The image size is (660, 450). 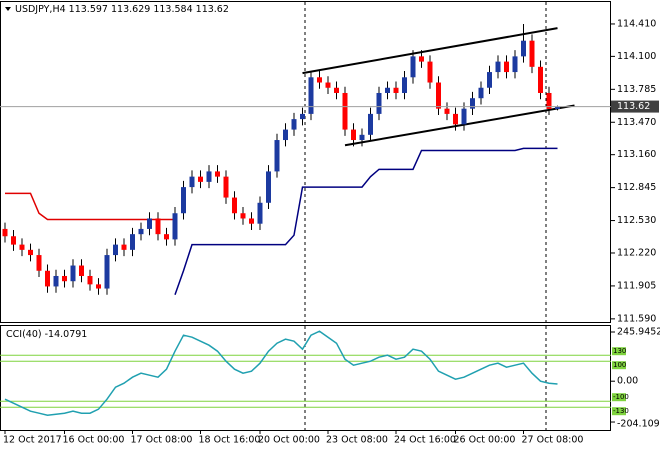 I want to click on x-tick-label: 26 Oct 00:00, so click(x=485, y=440).